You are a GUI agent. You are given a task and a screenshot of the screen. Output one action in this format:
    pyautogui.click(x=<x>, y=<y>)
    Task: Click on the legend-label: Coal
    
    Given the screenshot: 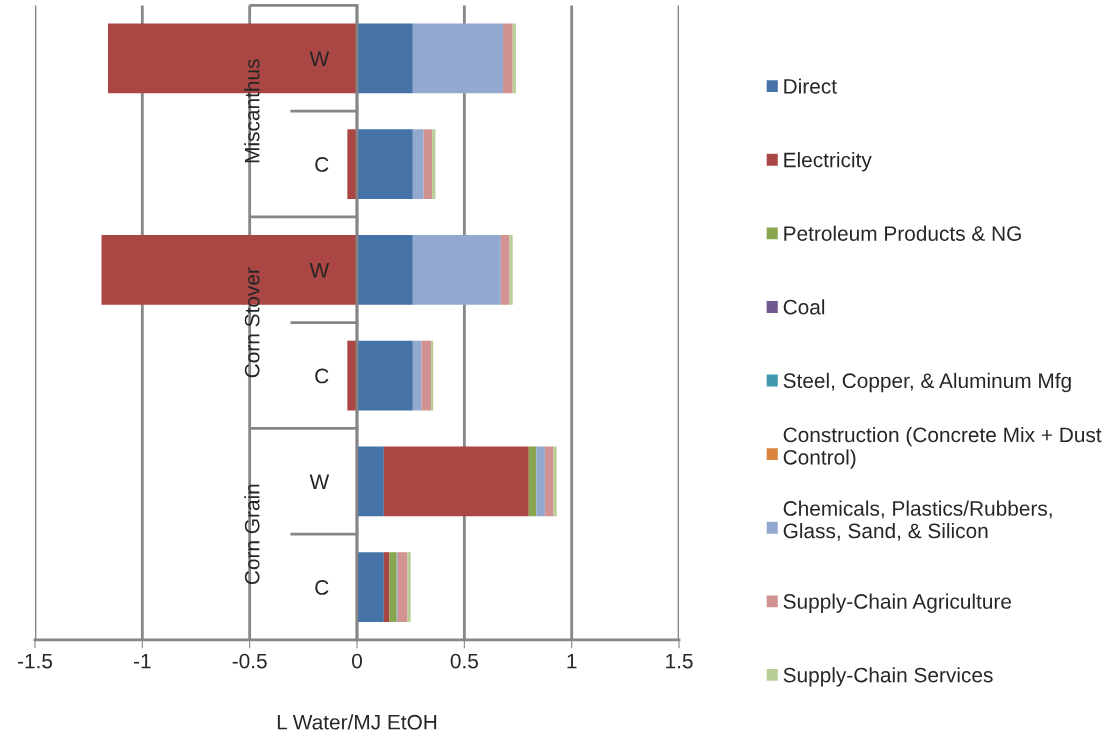 What is the action you would take?
    pyautogui.click(x=804, y=307)
    